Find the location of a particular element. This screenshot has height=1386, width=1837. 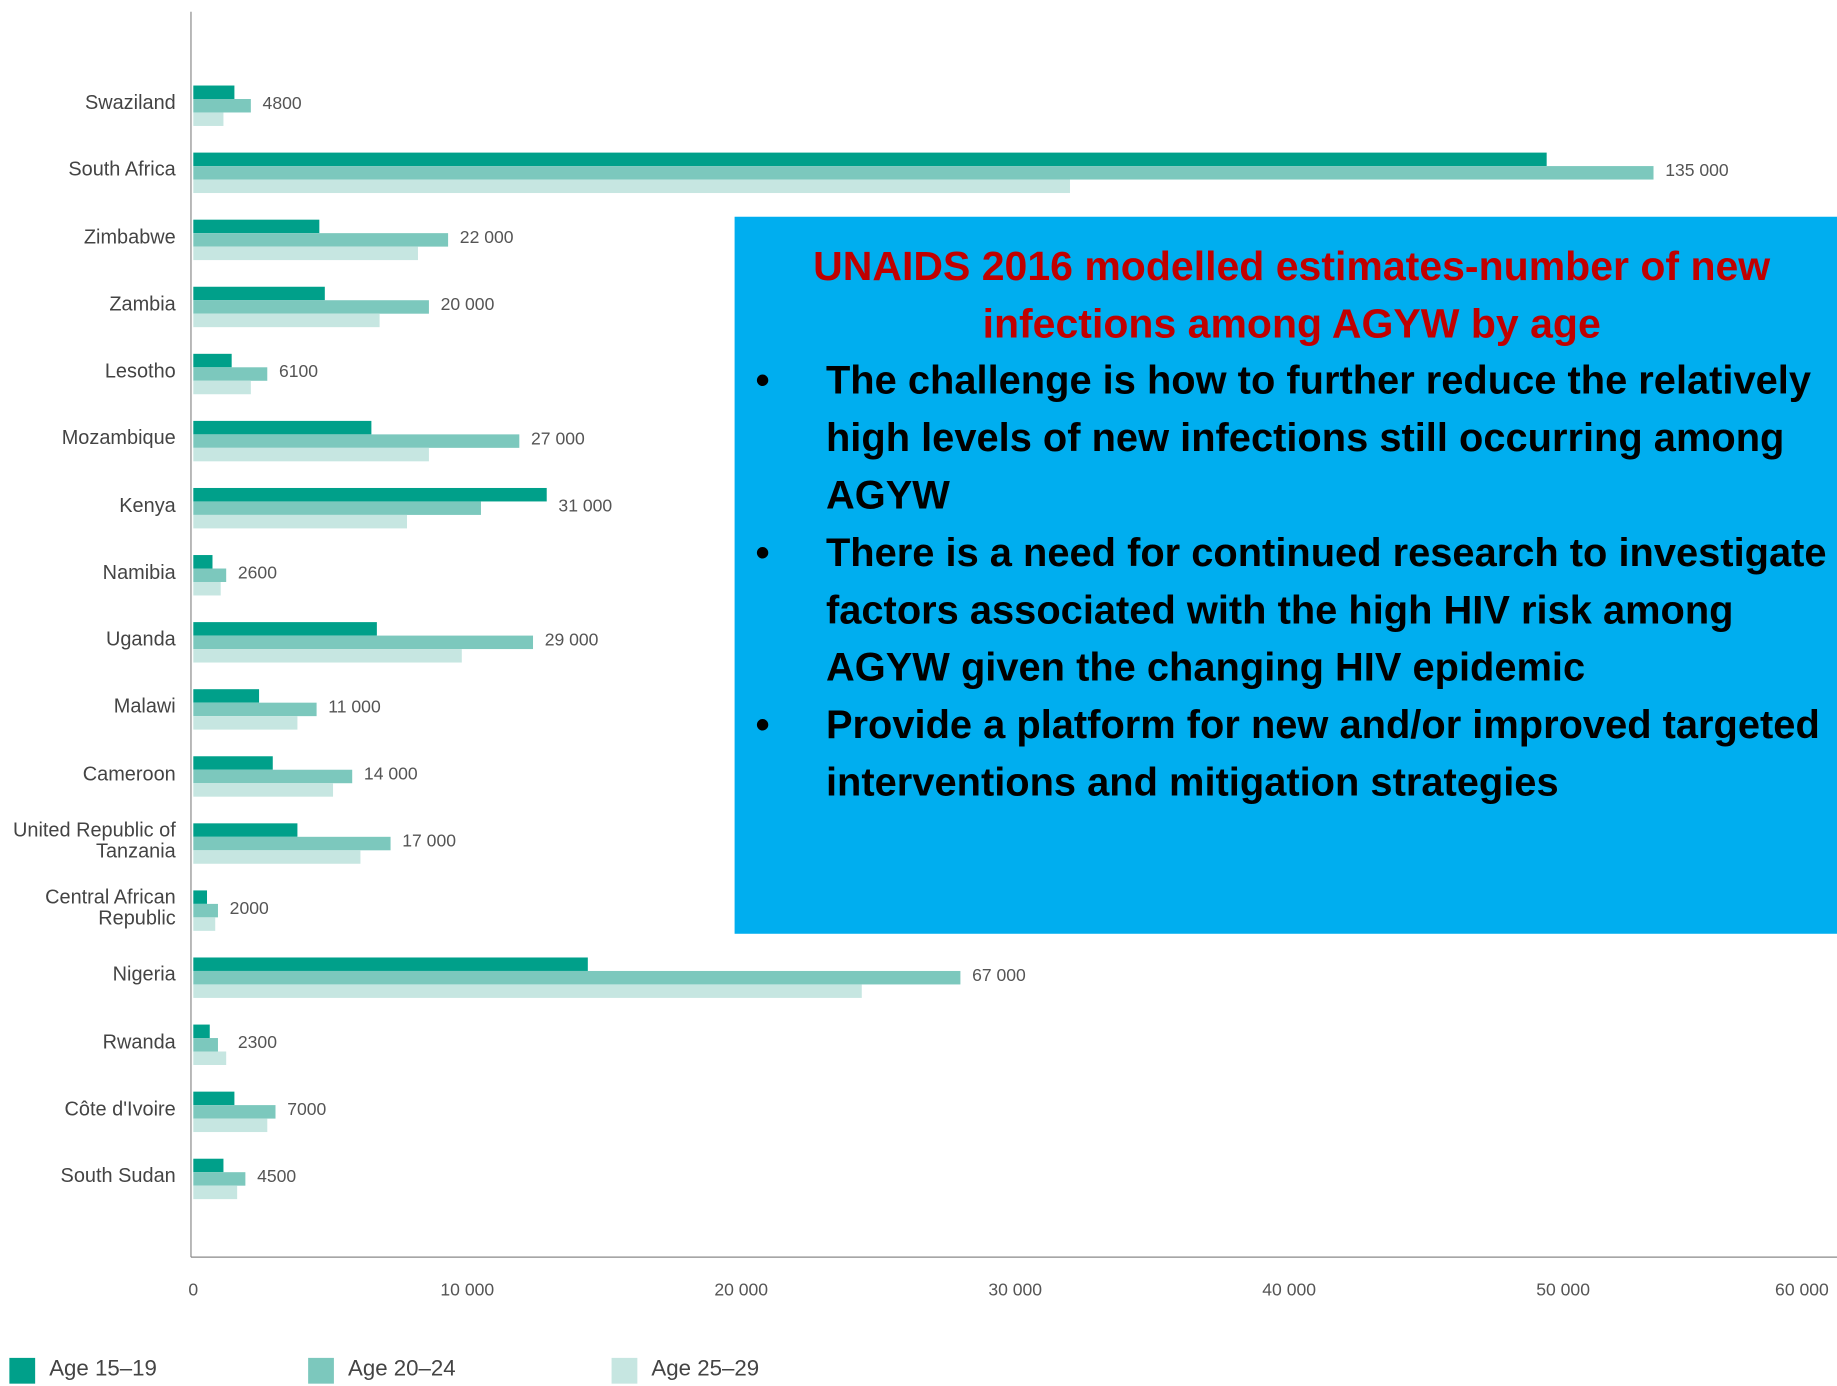

total-label: 31 000 is located at coordinates (585, 505).